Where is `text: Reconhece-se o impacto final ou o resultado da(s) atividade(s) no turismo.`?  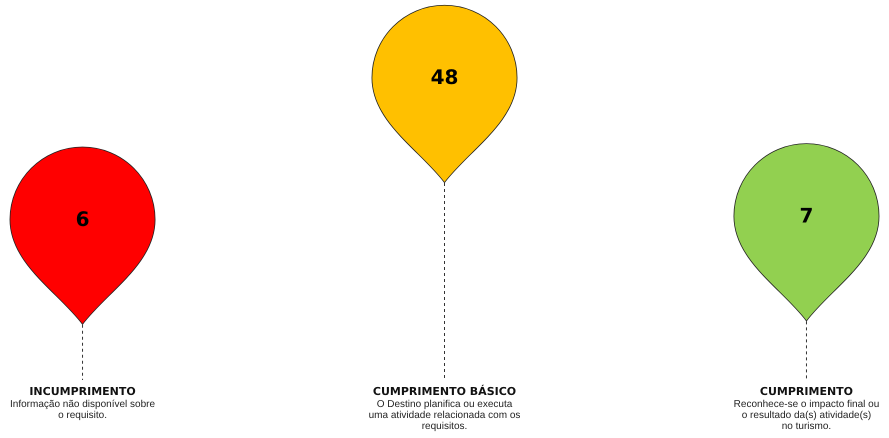 text: Reconhece-se o impacto final ou o resultado da(s) atividade(s) no turismo. is located at coordinates (807, 415).